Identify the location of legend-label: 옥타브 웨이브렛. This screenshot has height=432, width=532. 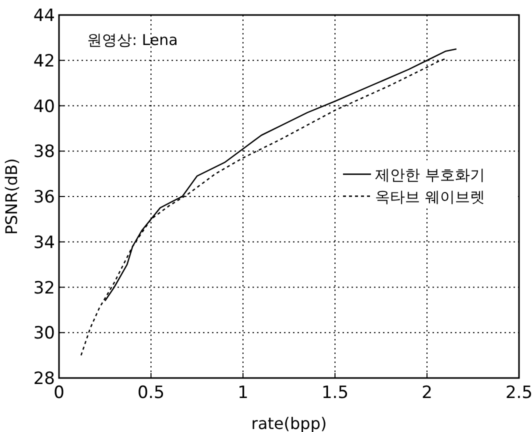
(430, 197).